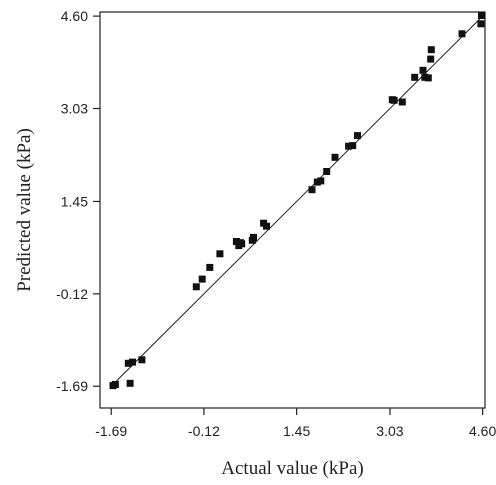 The height and width of the screenshot is (485, 496). I want to click on x-tick-label: 1.45, so click(296, 431).